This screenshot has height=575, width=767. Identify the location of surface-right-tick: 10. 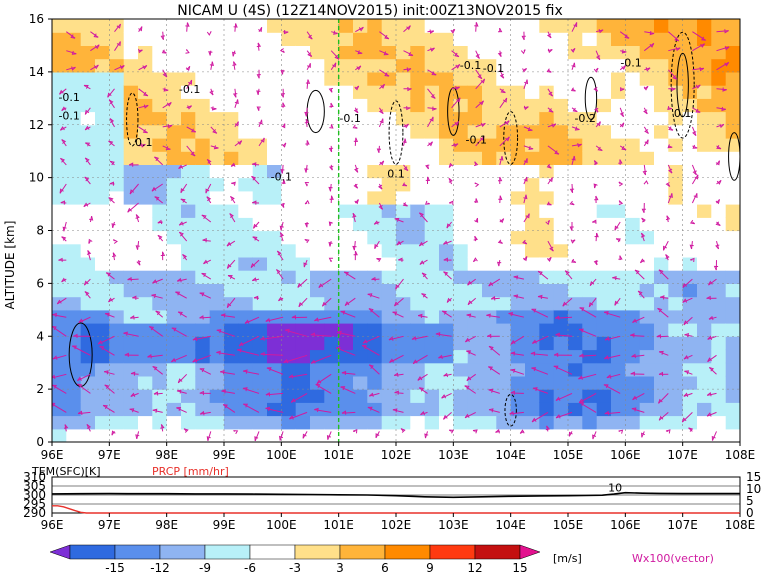
(753, 489).